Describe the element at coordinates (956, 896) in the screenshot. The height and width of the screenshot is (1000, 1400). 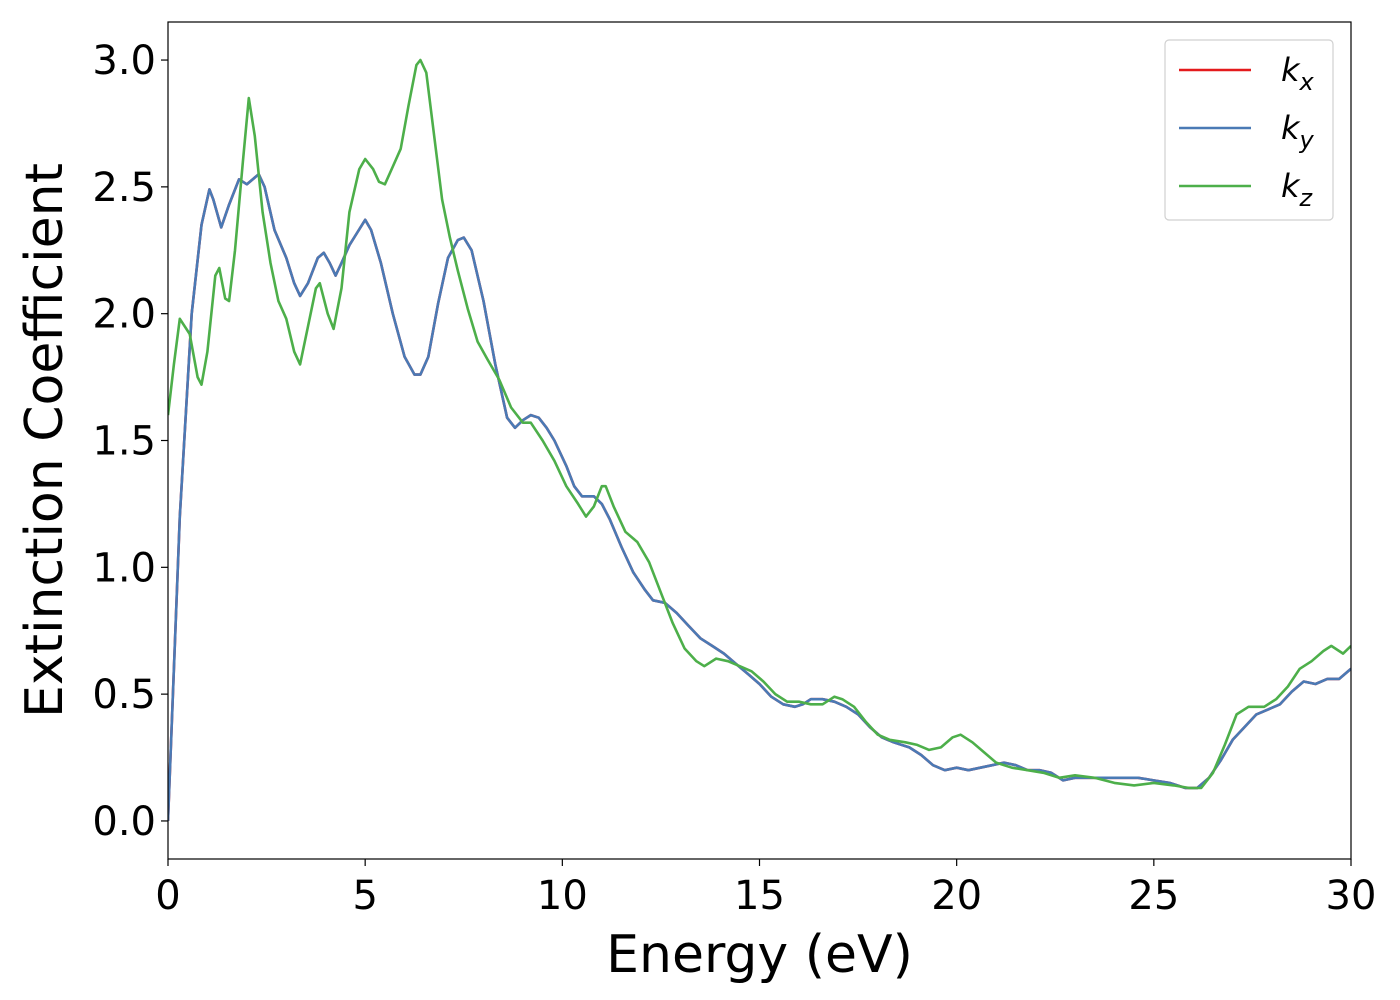
I see `x-tick-label: 20` at that location.